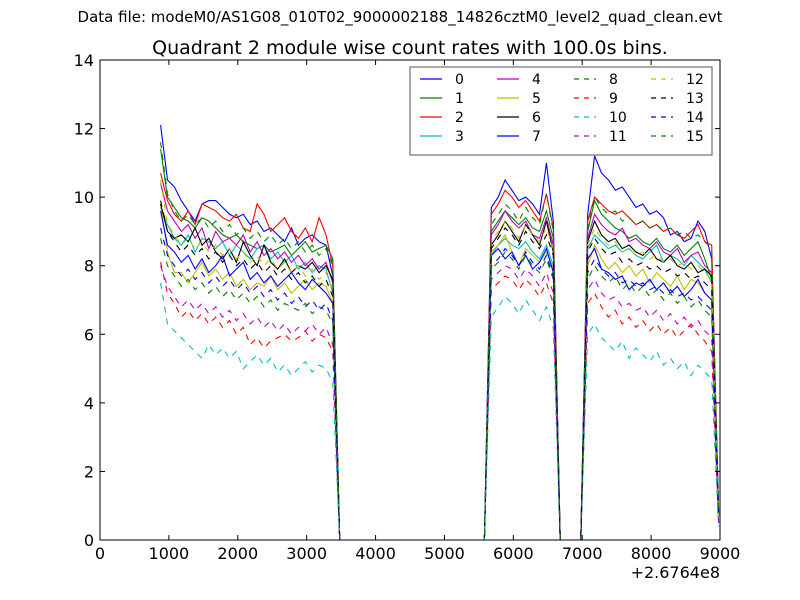 This screenshot has height=600, width=800. Describe the element at coordinates (459, 99) in the screenshot. I see `legend-label-1: 1` at that location.